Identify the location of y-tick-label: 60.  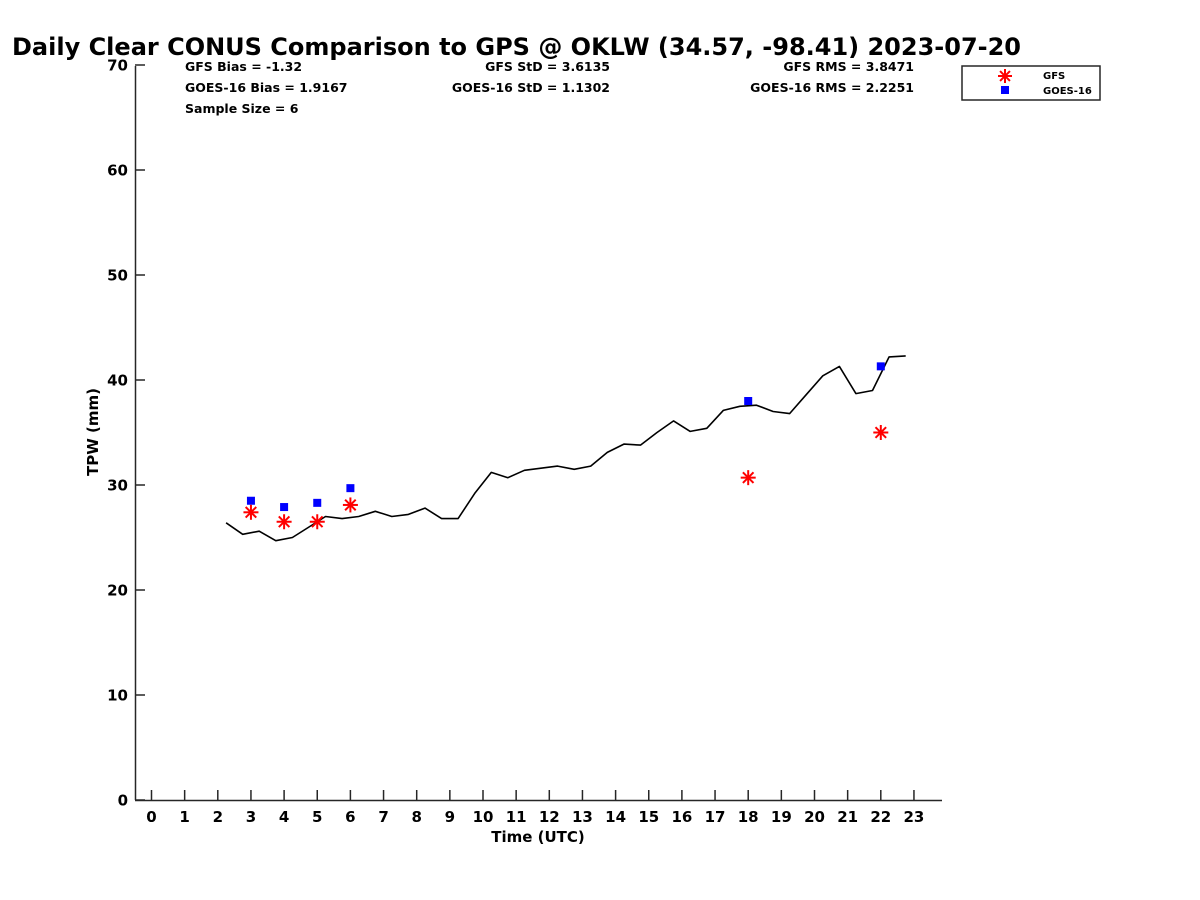
(117, 171).